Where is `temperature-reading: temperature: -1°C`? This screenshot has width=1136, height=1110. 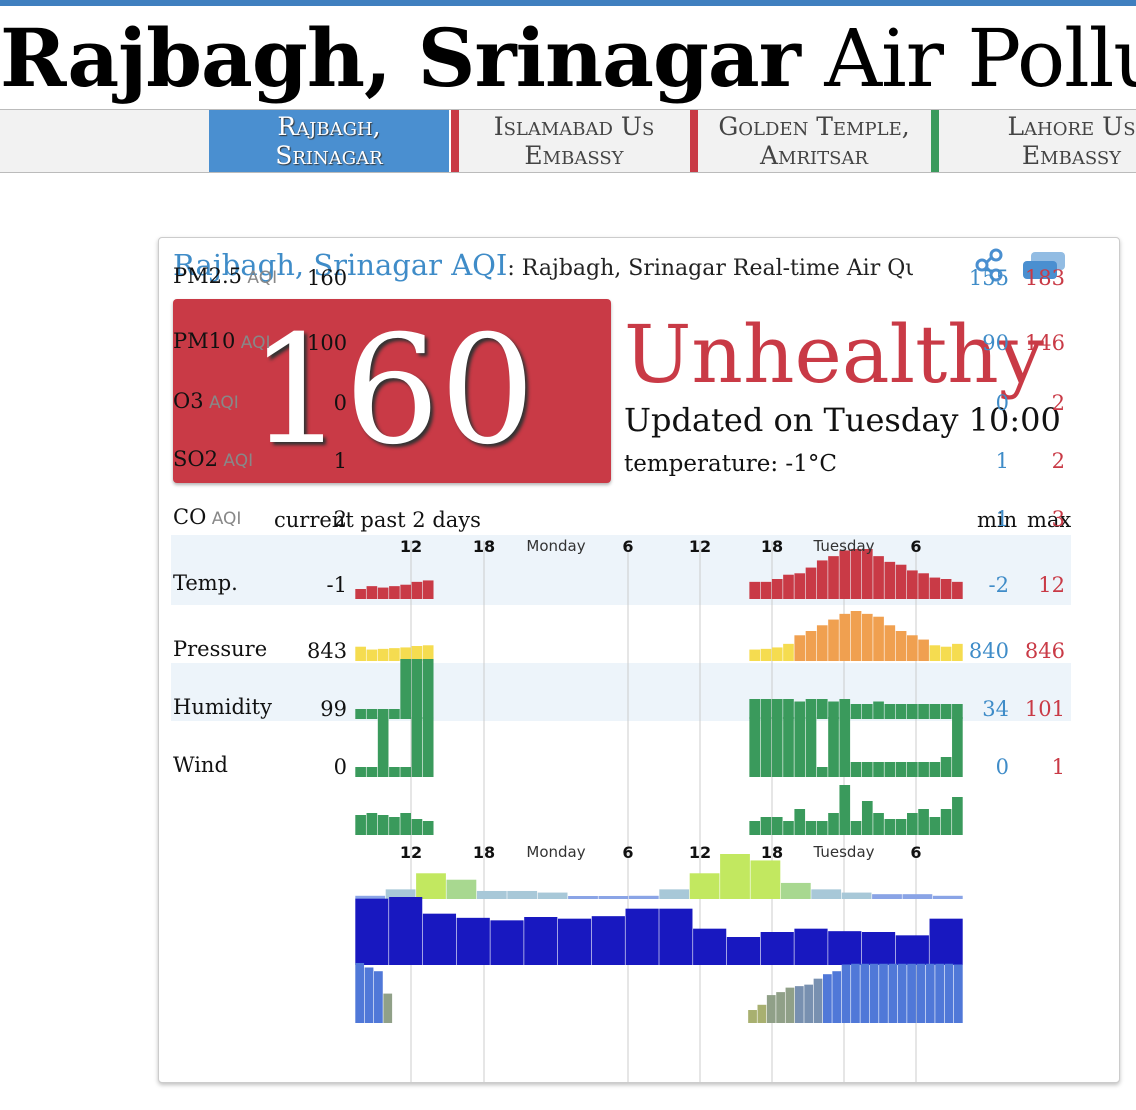
temperature-reading: temperature: -1°C is located at coordinates (730, 464).